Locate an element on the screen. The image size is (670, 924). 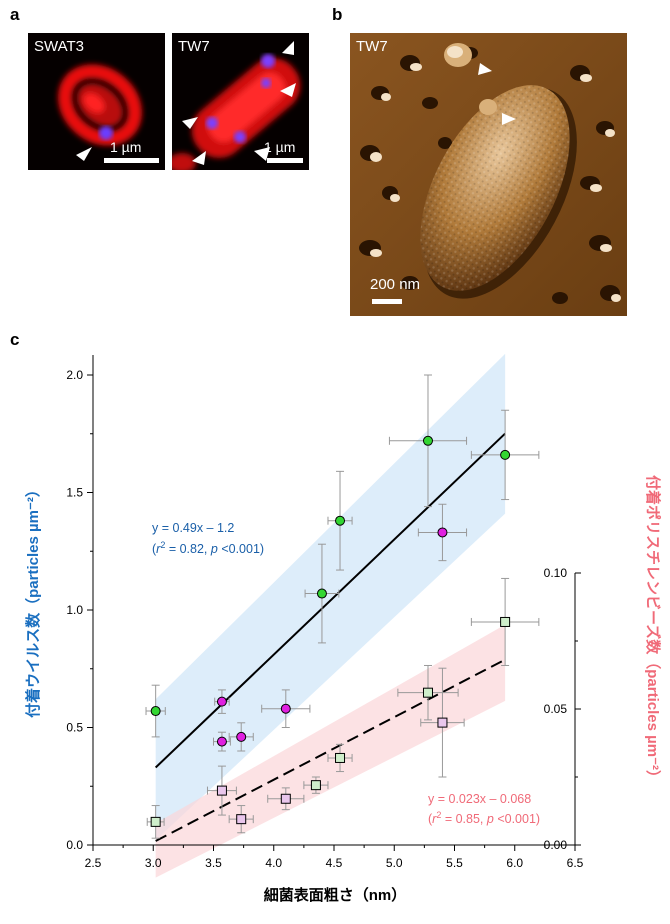
x-tick-label: 2.5 is located at coordinates (93, 863).